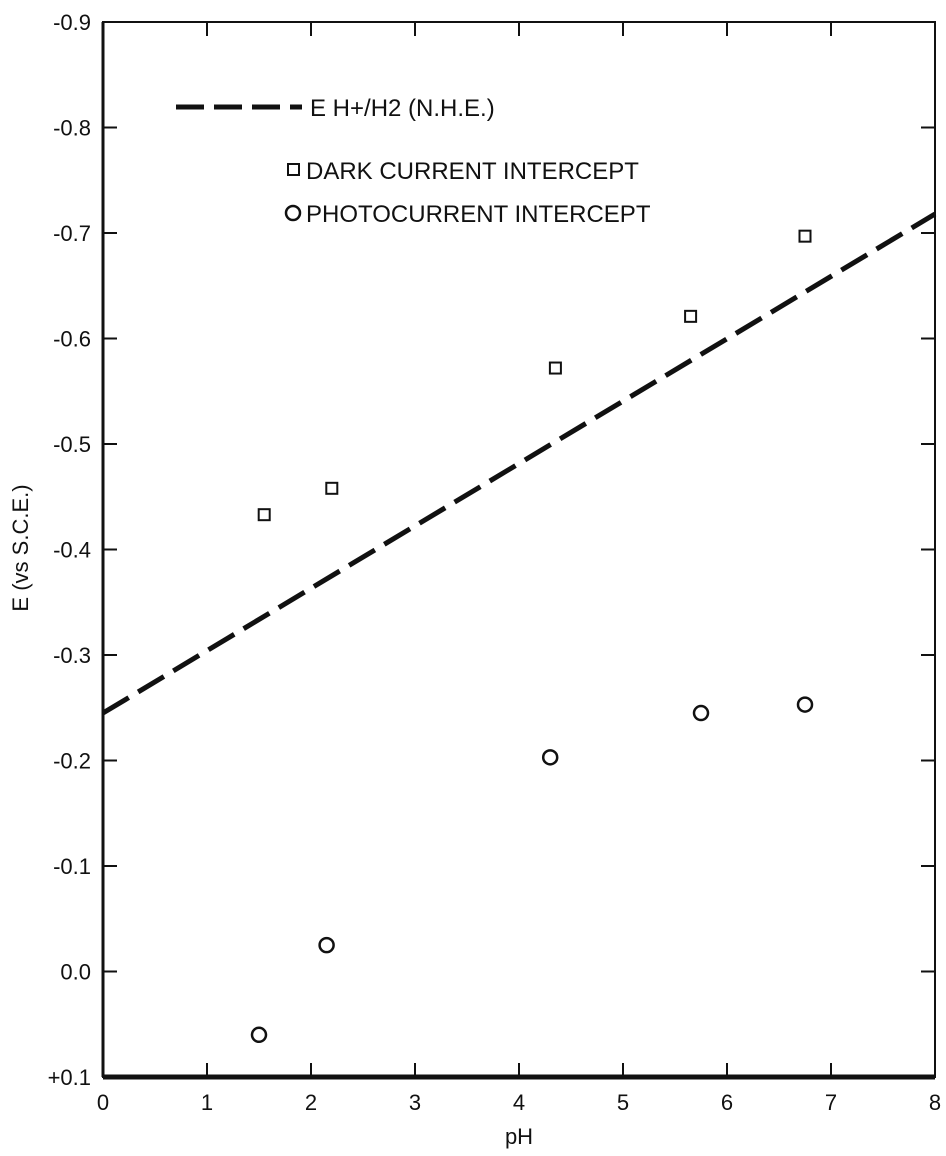  Describe the element at coordinates (103, 1102) in the screenshot. I see `x-tick-label: 0` at that location.